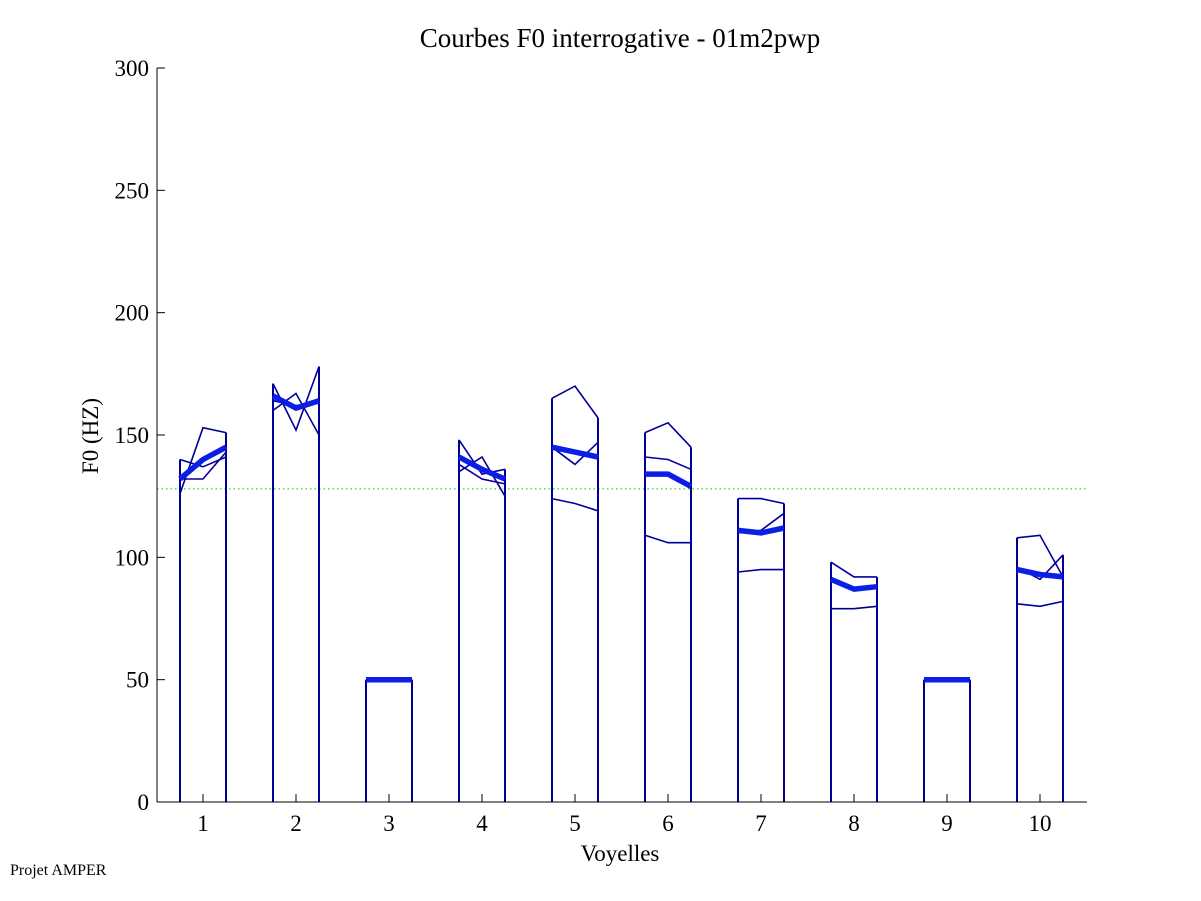  Describe the element at coordinates (132, 190) in the screenshot. I see `y-tick-label: 250` at that location.